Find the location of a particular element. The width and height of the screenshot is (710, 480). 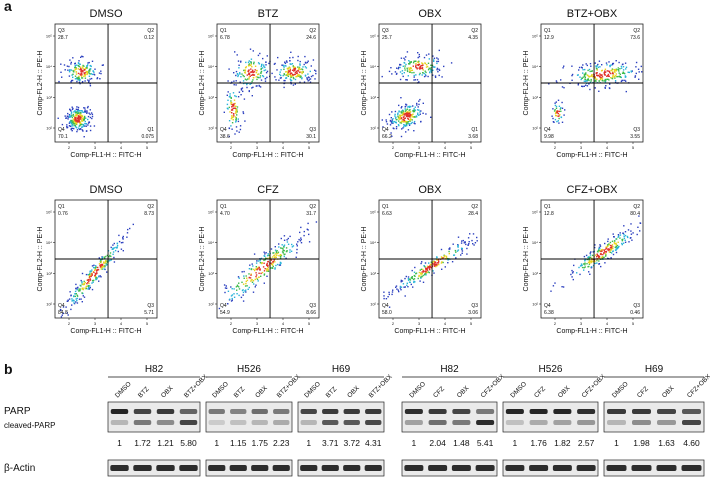

parp-blot-box is located at coordinates (449, 417).